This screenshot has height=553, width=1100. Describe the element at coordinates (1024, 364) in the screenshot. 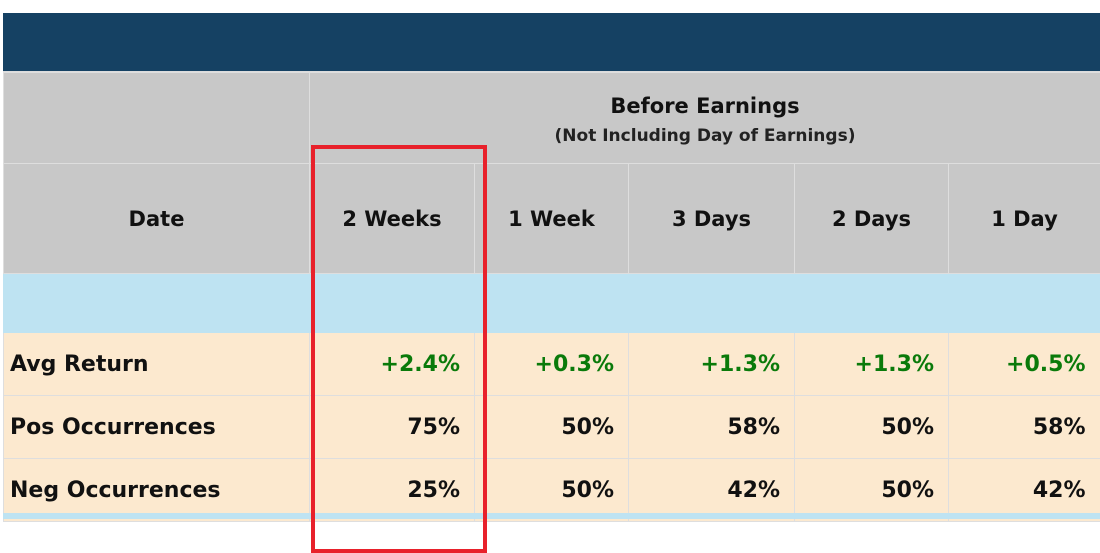

I see `cell-value: +0.5%` at that location.